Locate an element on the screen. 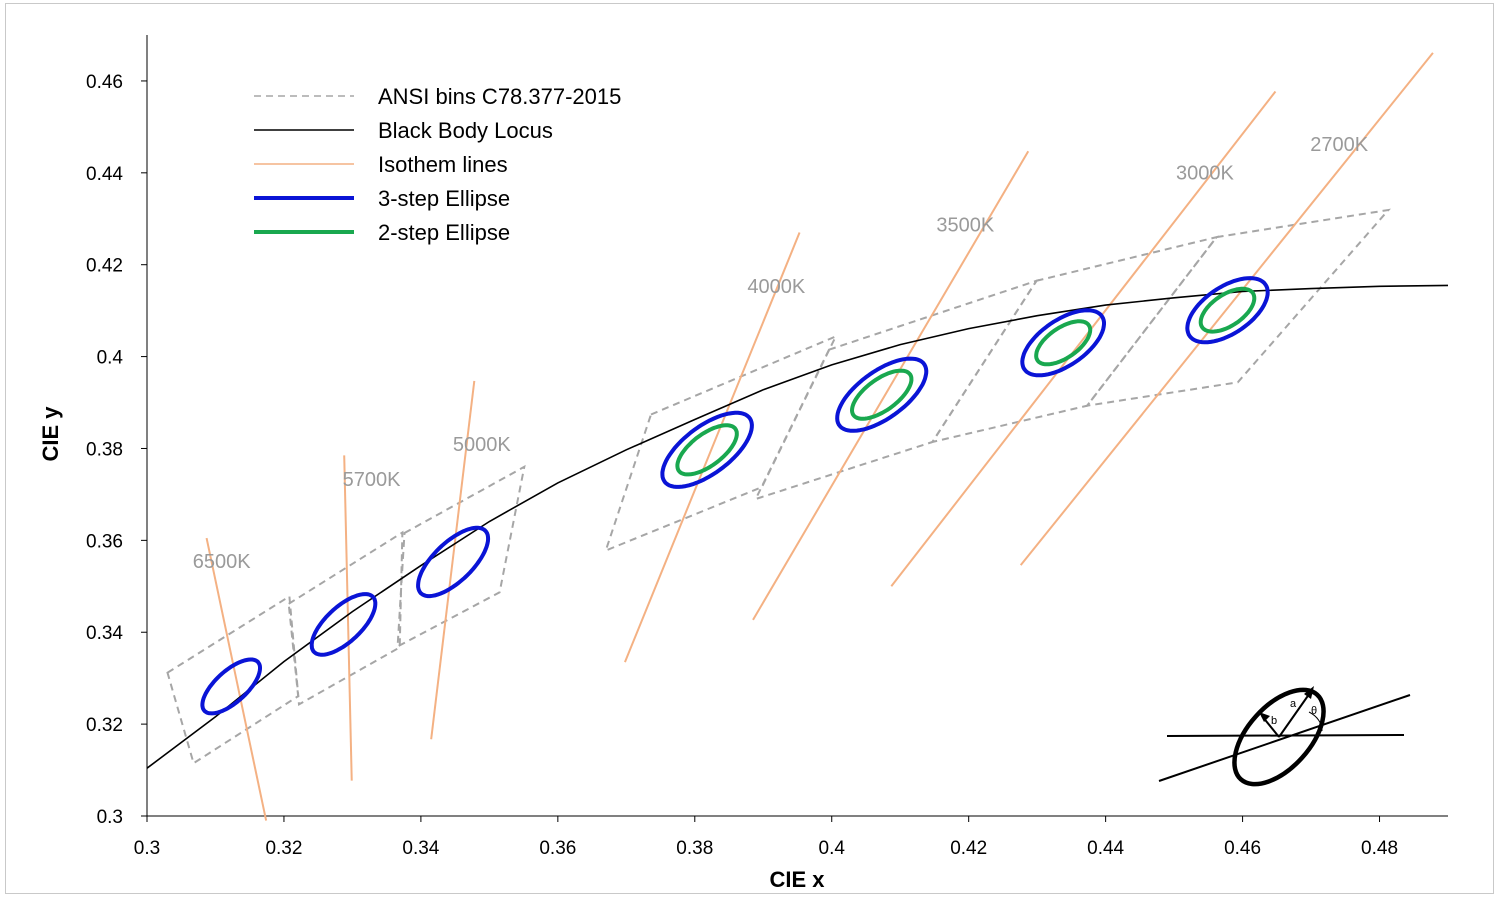 The image size is (1501, 898). x-tick-label: 0.34 is located at coordinates (420, 848).